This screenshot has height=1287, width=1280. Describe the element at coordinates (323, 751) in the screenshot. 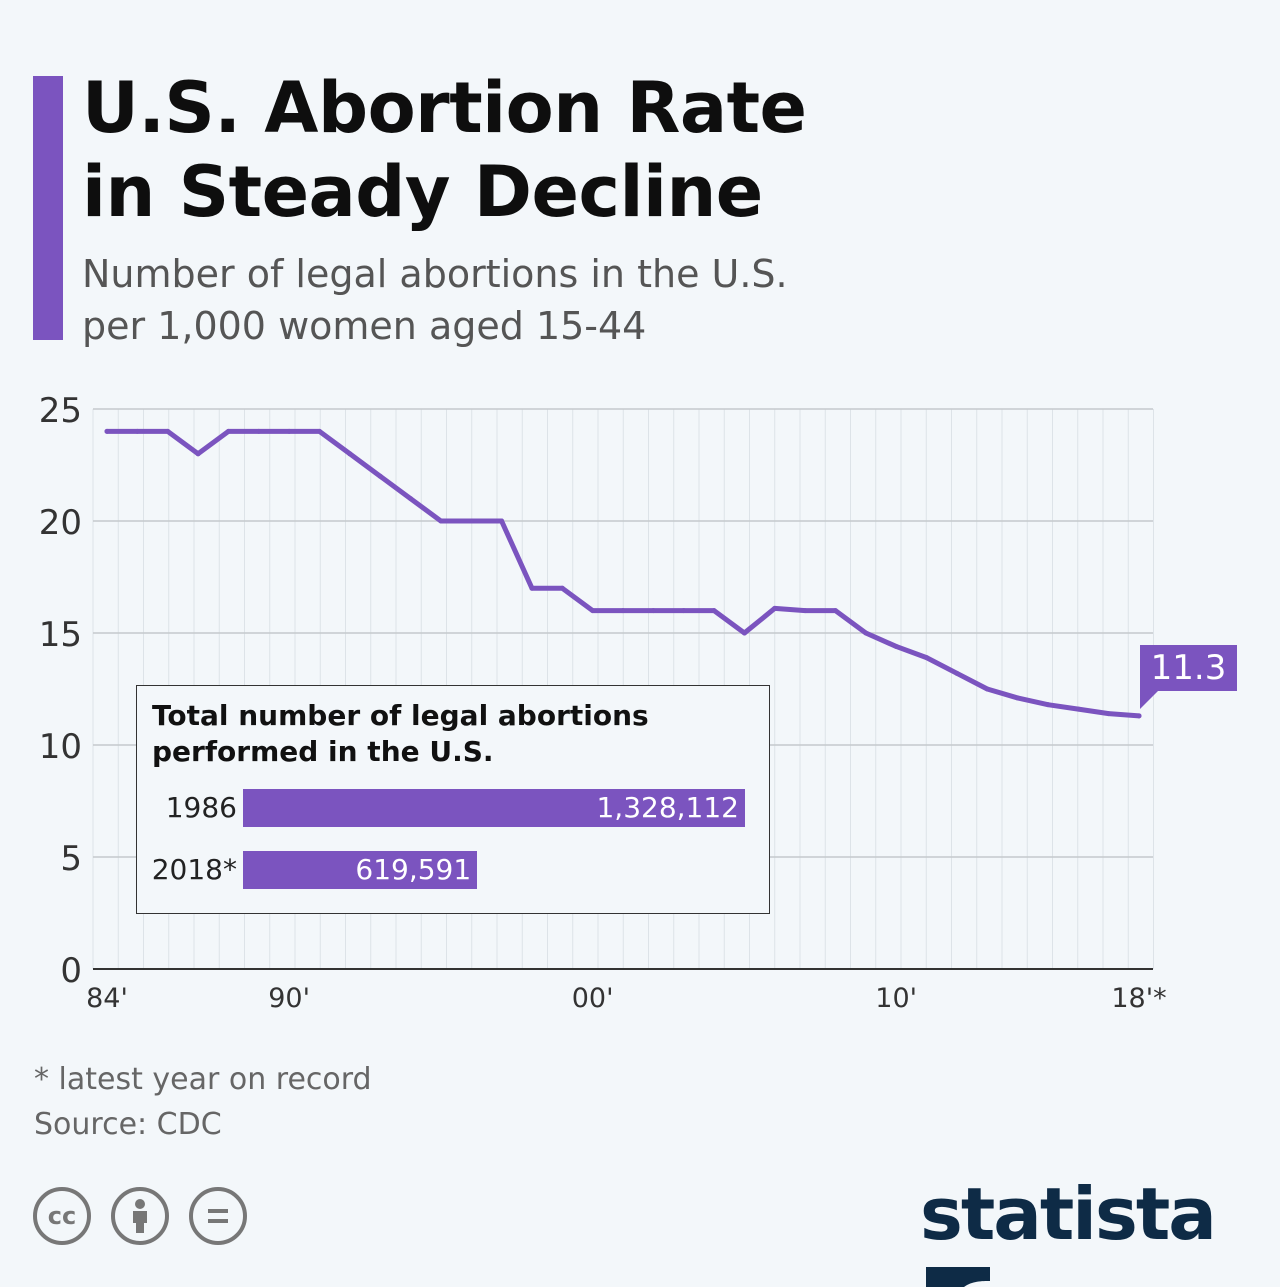

I see `inset-title-line-2: performed in the U.S.` at that location.